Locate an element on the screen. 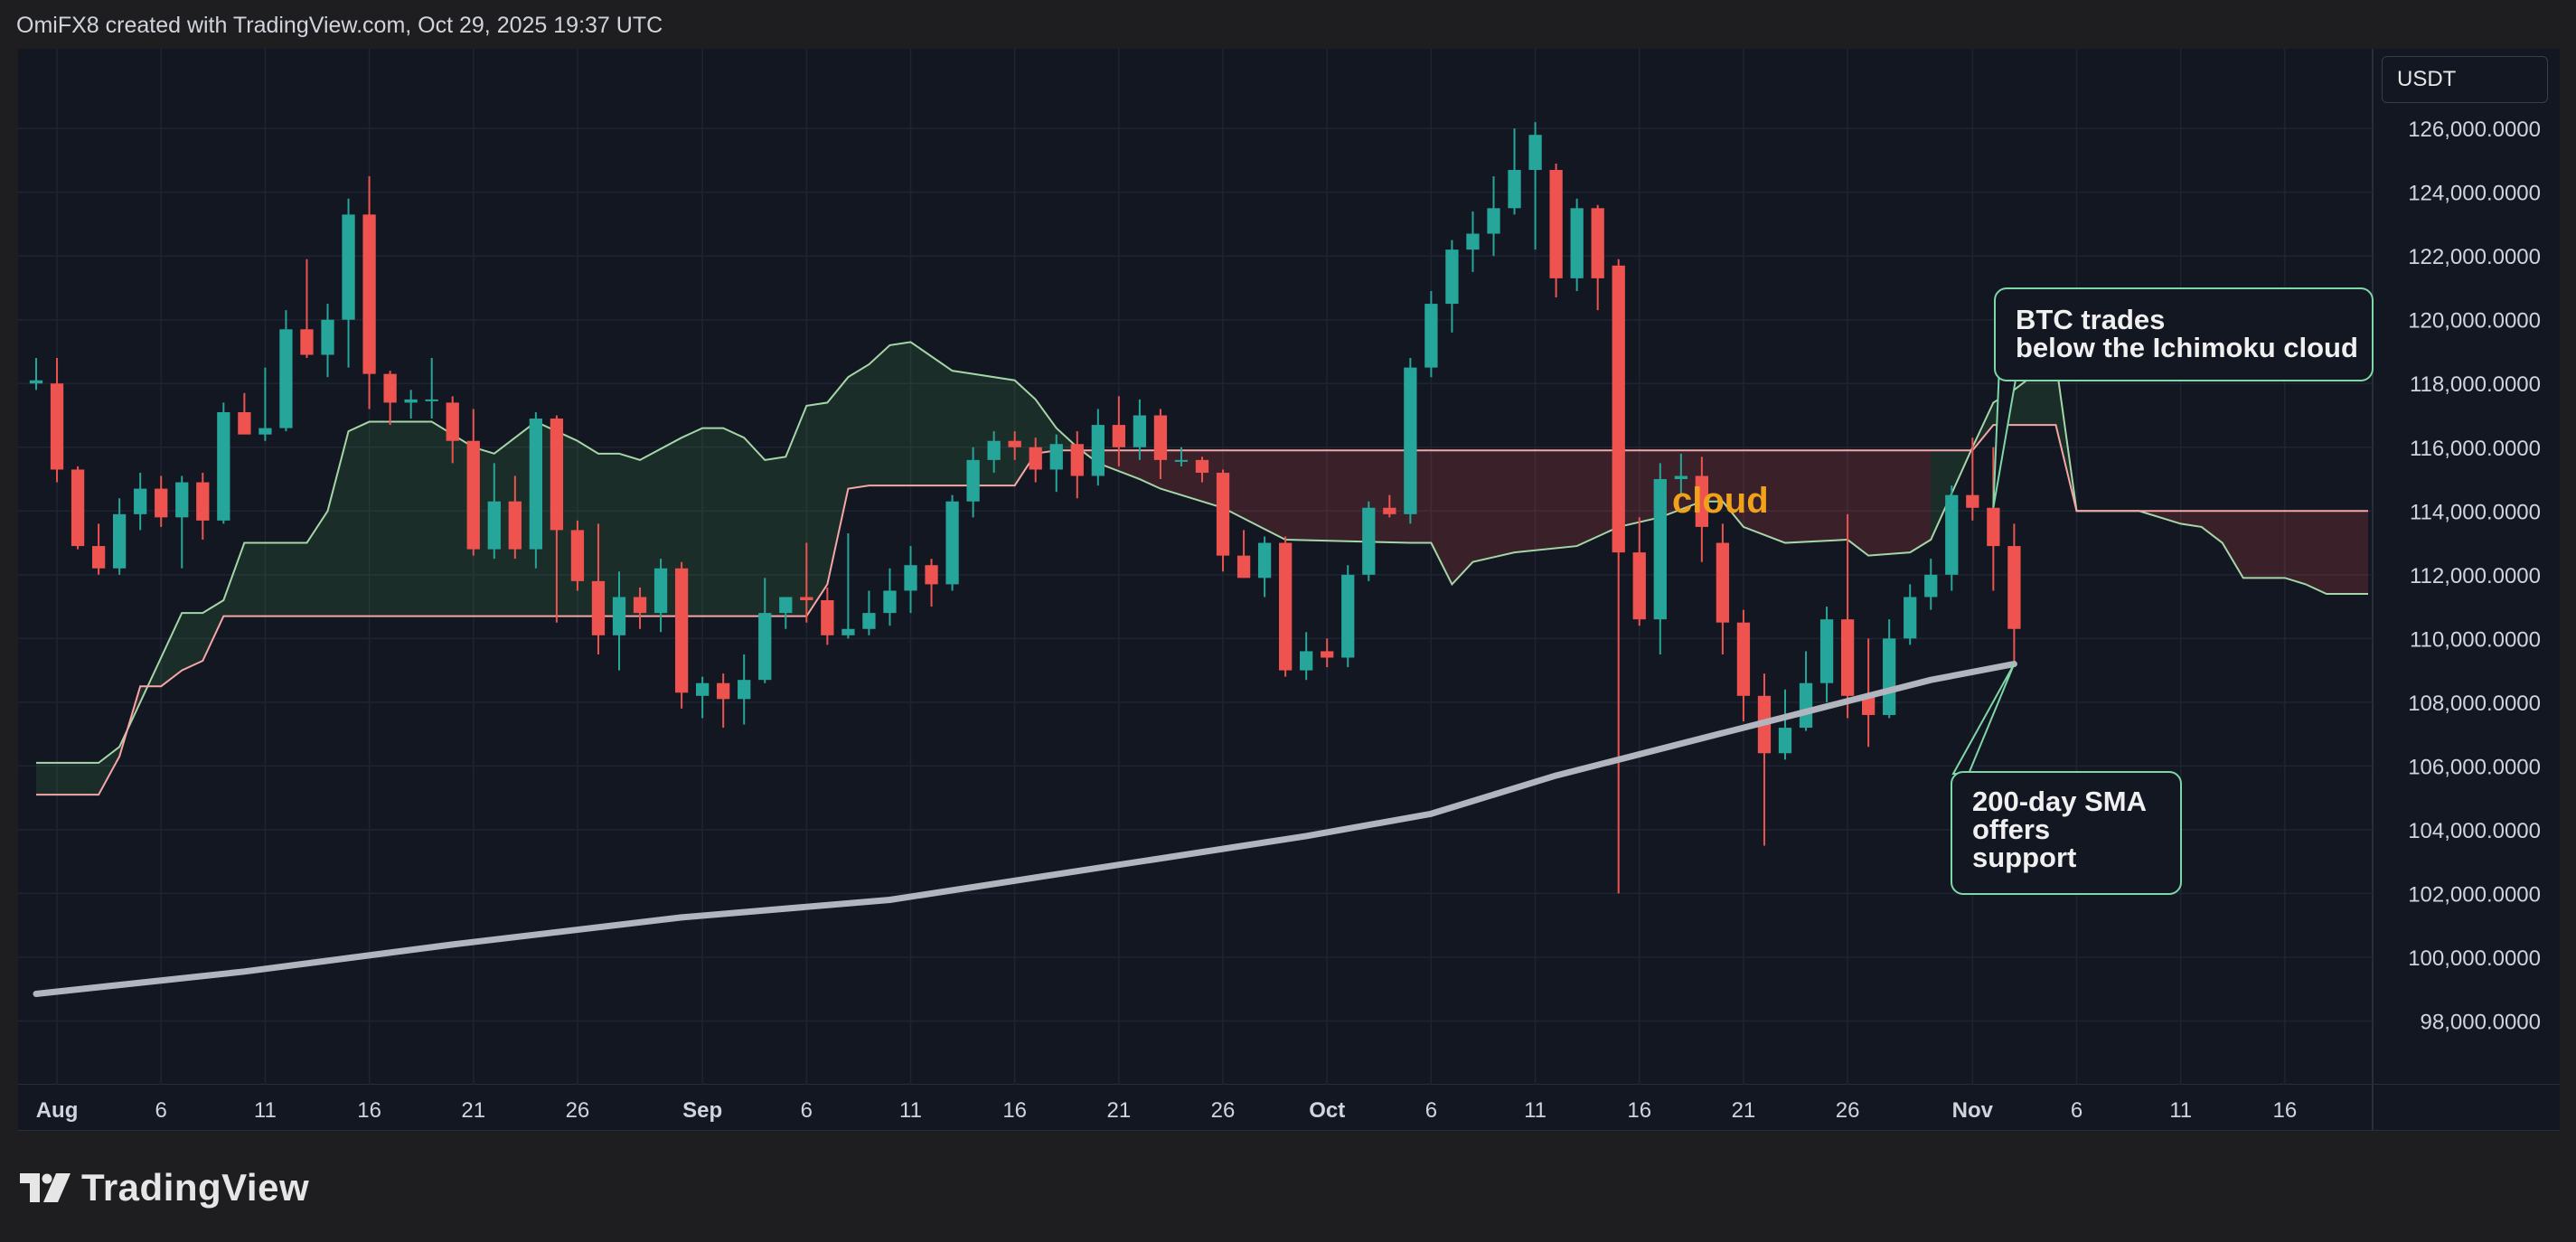 The height and width of the screenshot is (1242, 2576). price-tick-label: 106,000.0000 is located at coordinates (2475, 767).